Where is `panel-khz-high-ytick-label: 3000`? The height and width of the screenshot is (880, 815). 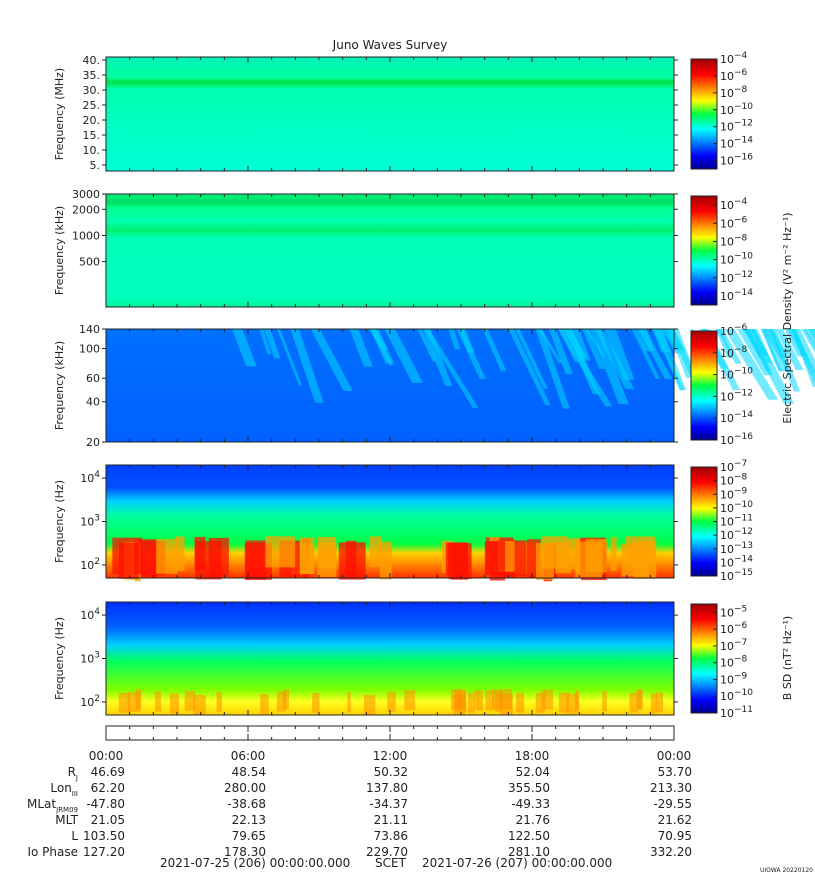
panel-khz-high-ytick-label: 3000 is located at coordinates (86, 194).